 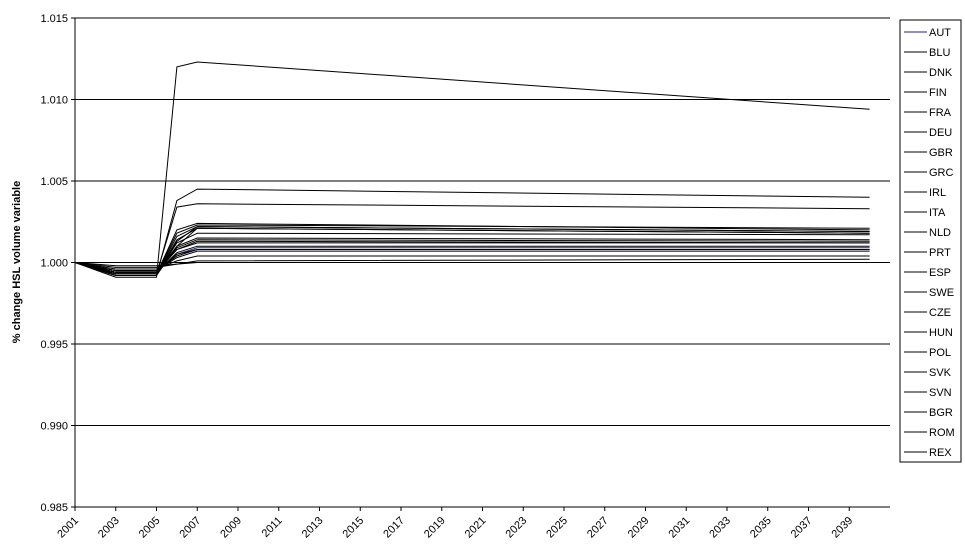 I want to click on x-tick-label: 2011, so click(x=272, y=527).